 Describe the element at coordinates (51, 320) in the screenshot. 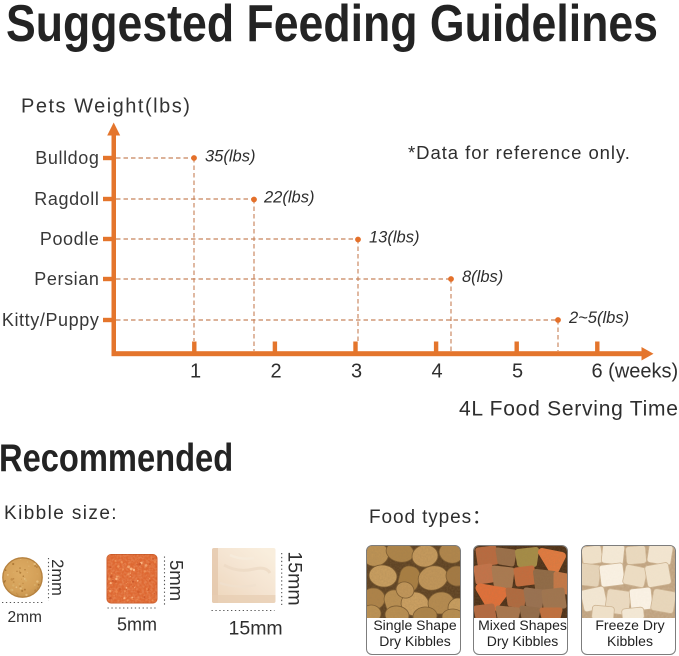

I see `svg-text: Kitty/Puppy` at that location.